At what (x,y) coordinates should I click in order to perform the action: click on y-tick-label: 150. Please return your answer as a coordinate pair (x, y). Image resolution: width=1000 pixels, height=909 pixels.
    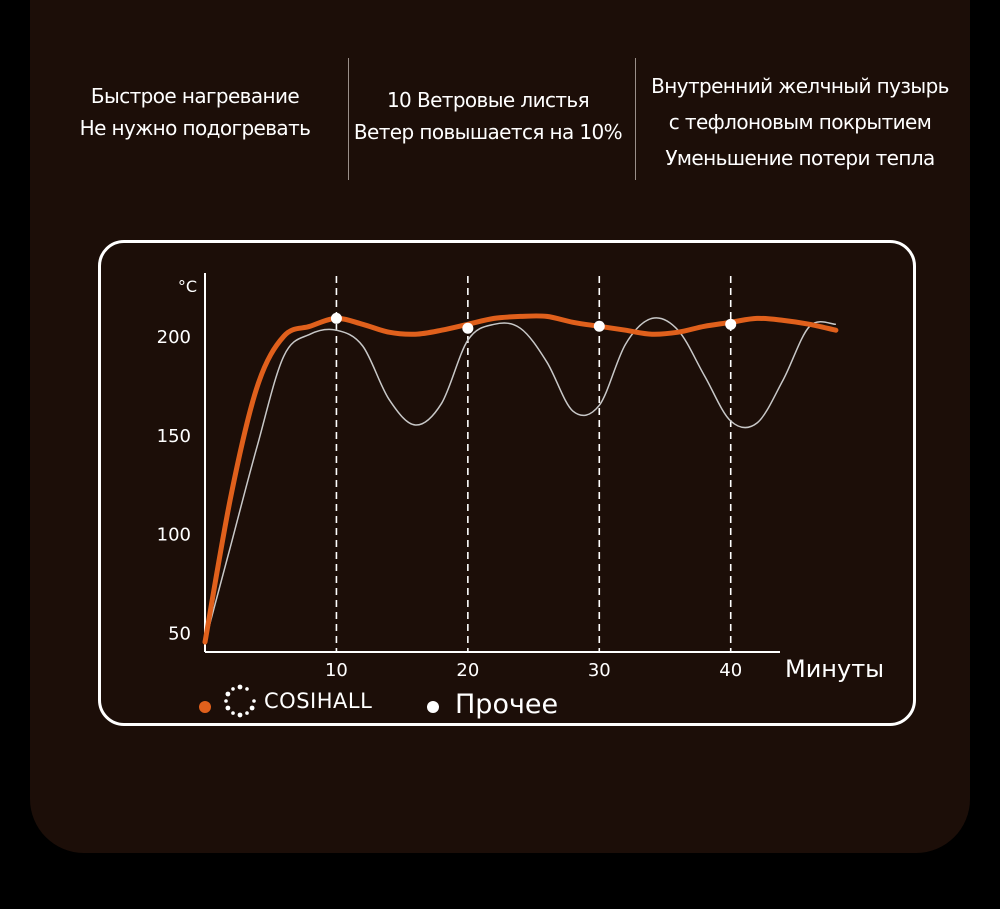
    Looking at the image, I should click on (174, 436).